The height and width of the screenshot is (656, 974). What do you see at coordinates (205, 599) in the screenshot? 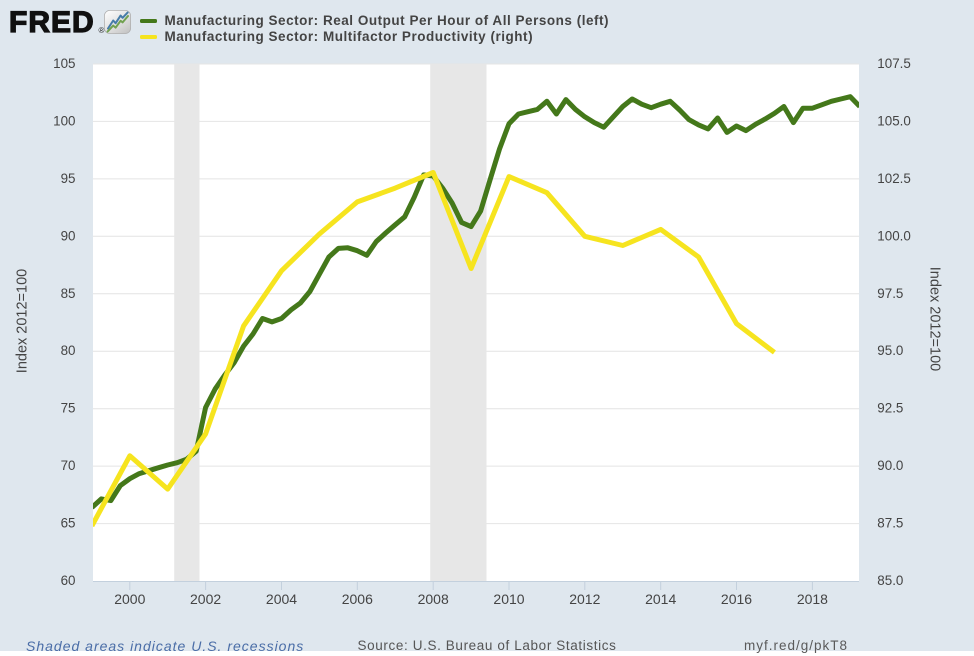
I see `svg-text: 2002` at bounding box center [205, 599].